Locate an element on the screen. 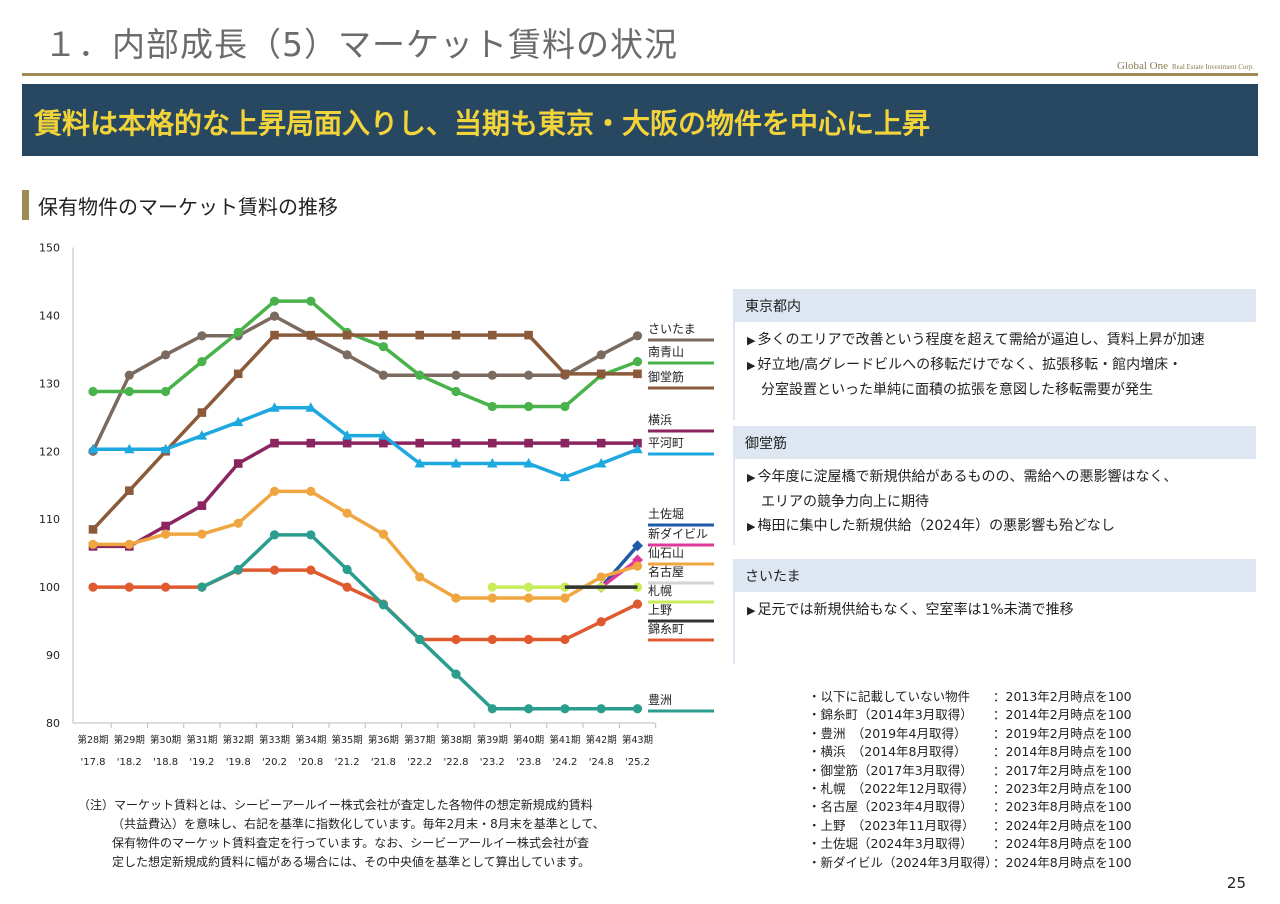  title-rule is located at coordinates (640, 74).